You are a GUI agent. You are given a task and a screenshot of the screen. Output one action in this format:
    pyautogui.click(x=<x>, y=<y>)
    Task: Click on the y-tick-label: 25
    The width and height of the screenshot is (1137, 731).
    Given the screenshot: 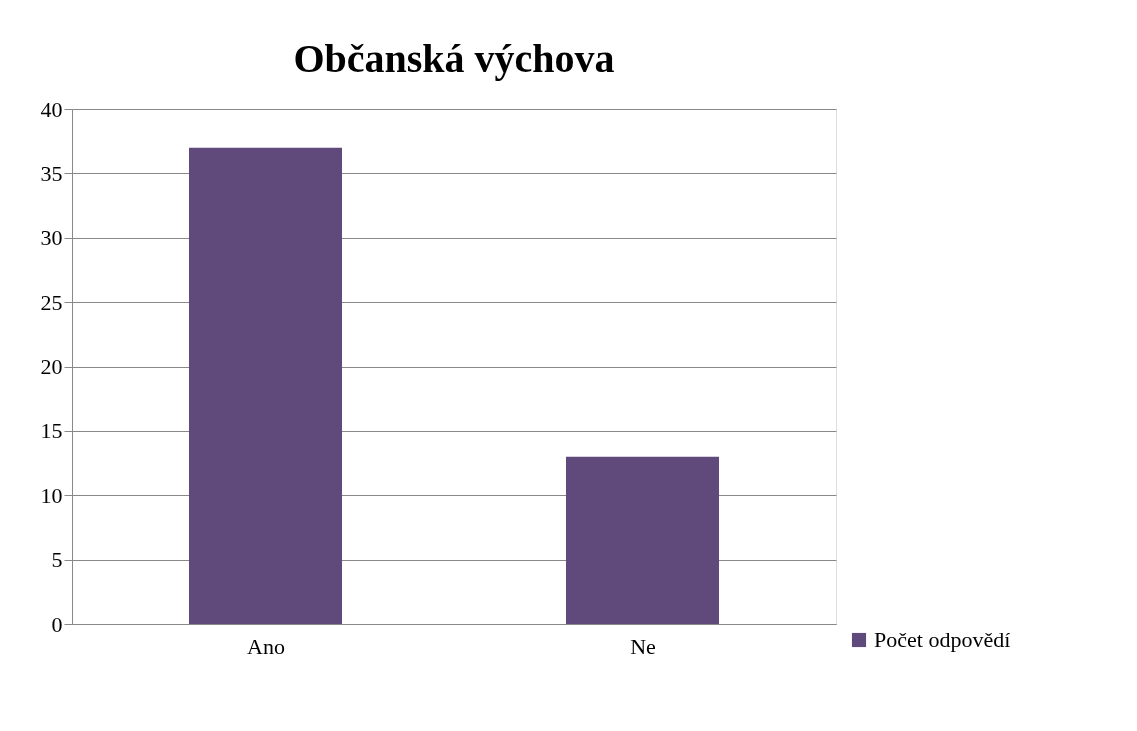 What is the action you would take?
    pyautogui.click(x=51, y=302)
    